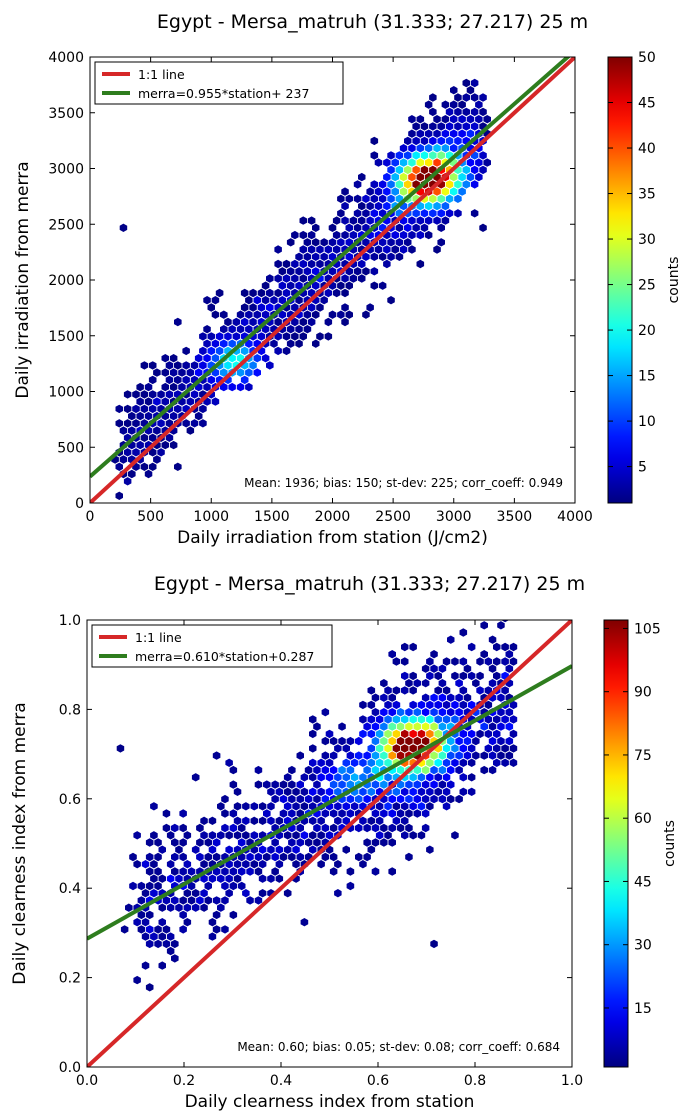 The width and height of the screenshot is (691, 1111). What do you see at coordinates (70, 621) in the screenshot?
I see `y-tick-label: 1.0` at bounding box center [70, 621].